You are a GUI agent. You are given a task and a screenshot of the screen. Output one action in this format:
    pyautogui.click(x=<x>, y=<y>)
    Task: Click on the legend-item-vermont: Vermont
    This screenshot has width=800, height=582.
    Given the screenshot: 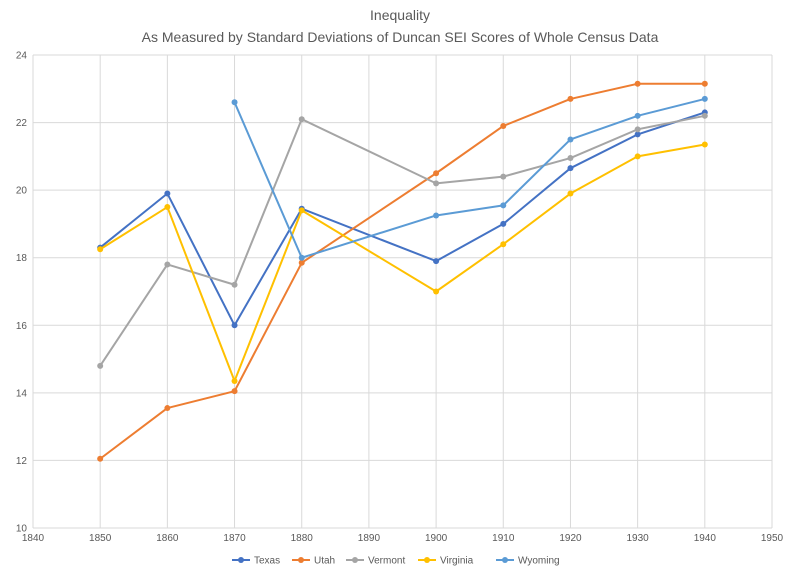 What is the action you would take?
    pyautogui.click(x=375, y=561)
    